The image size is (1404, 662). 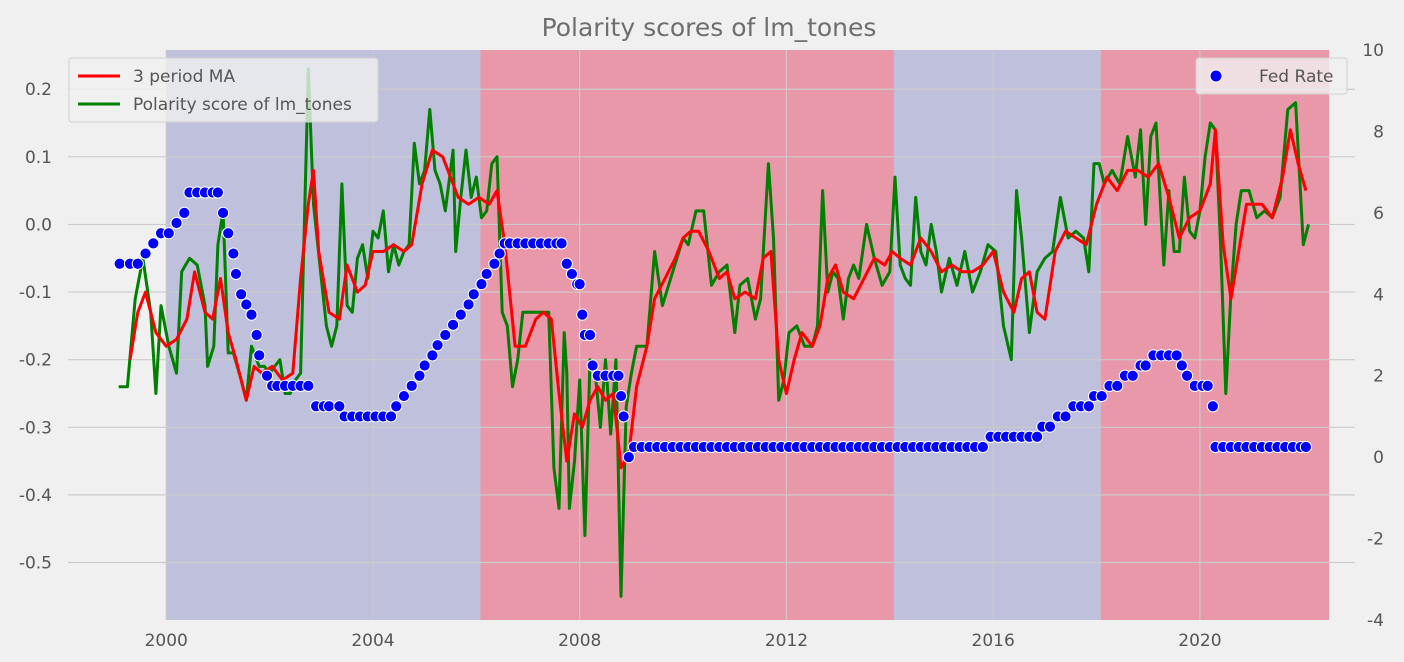 What do you see at coordinates (1378, 214) in the screenshot?
I see `y-right-tick-label: 6` at bounding box center [1378, 214].